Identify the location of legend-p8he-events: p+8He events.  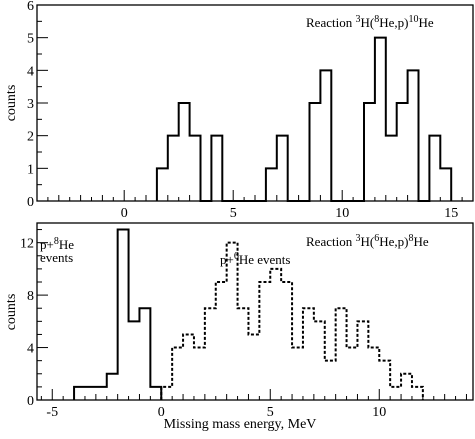
(57, 251).